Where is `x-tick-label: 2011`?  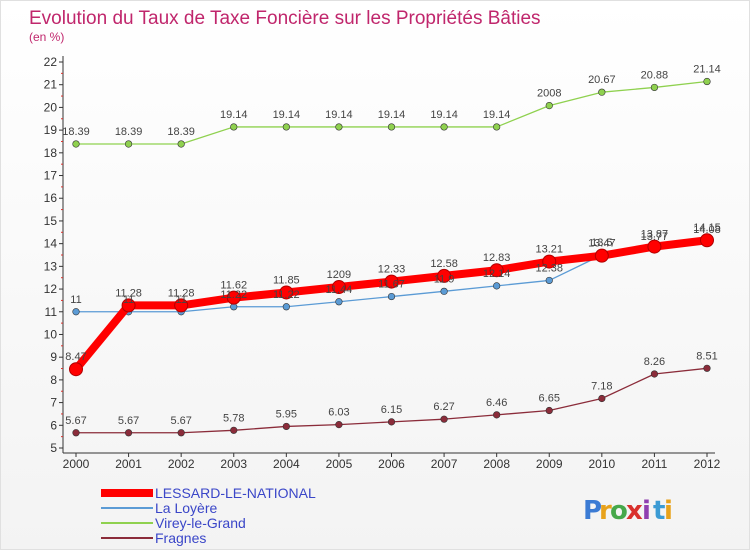
x-tick-label: 2011 is located at coordinates (655, 464).